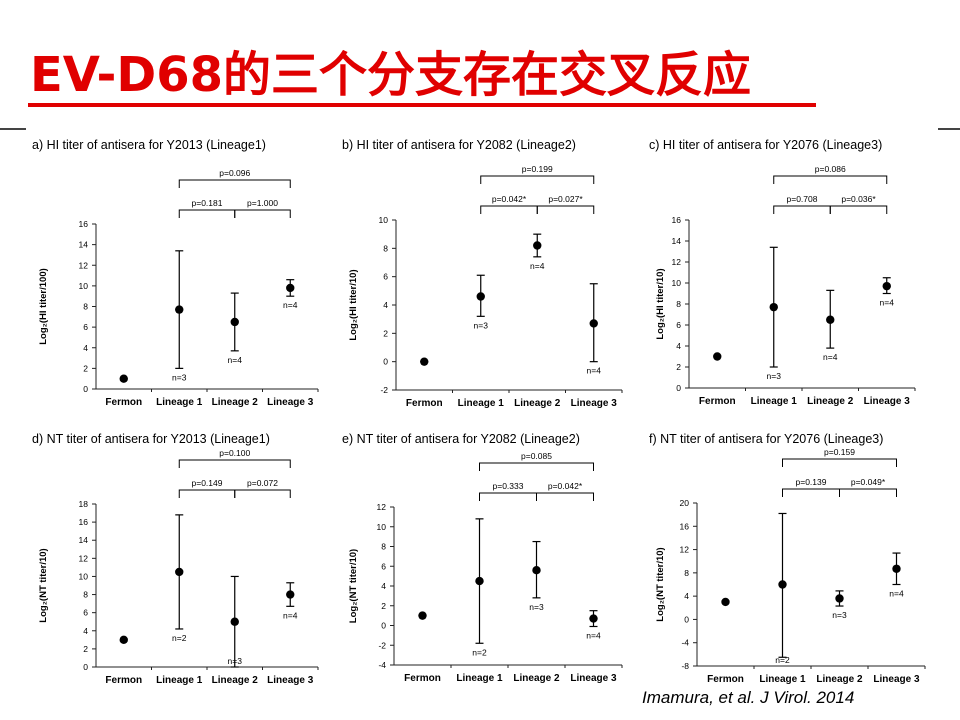 Image resolution: width=960 pixels, height=720 pixels. I want to click on p-value-label: p=0.708, so click(802, 199).